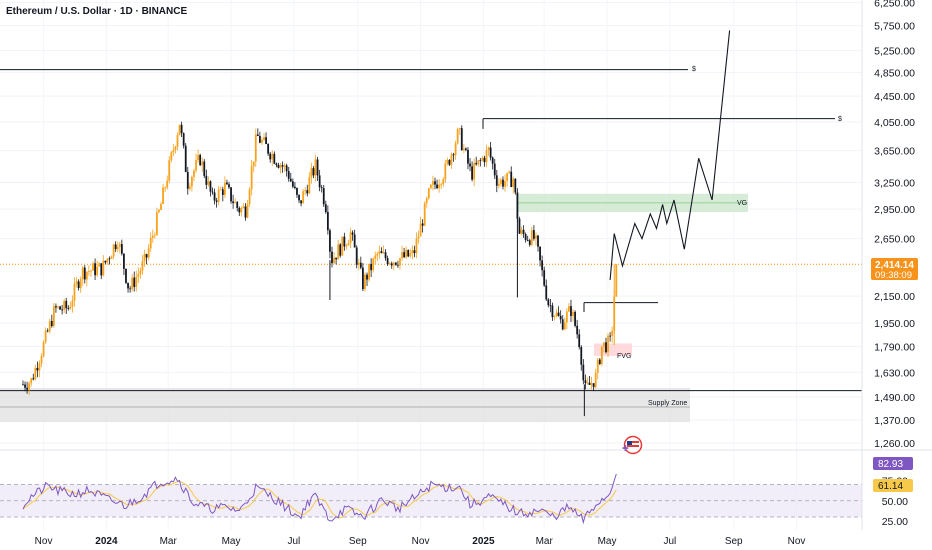 Image resolution: width=932 pixels, height=550 pixels. Describe the element at coordinates (625, 448) in the screenshot. I see `plus-icon: ✚` at that location.